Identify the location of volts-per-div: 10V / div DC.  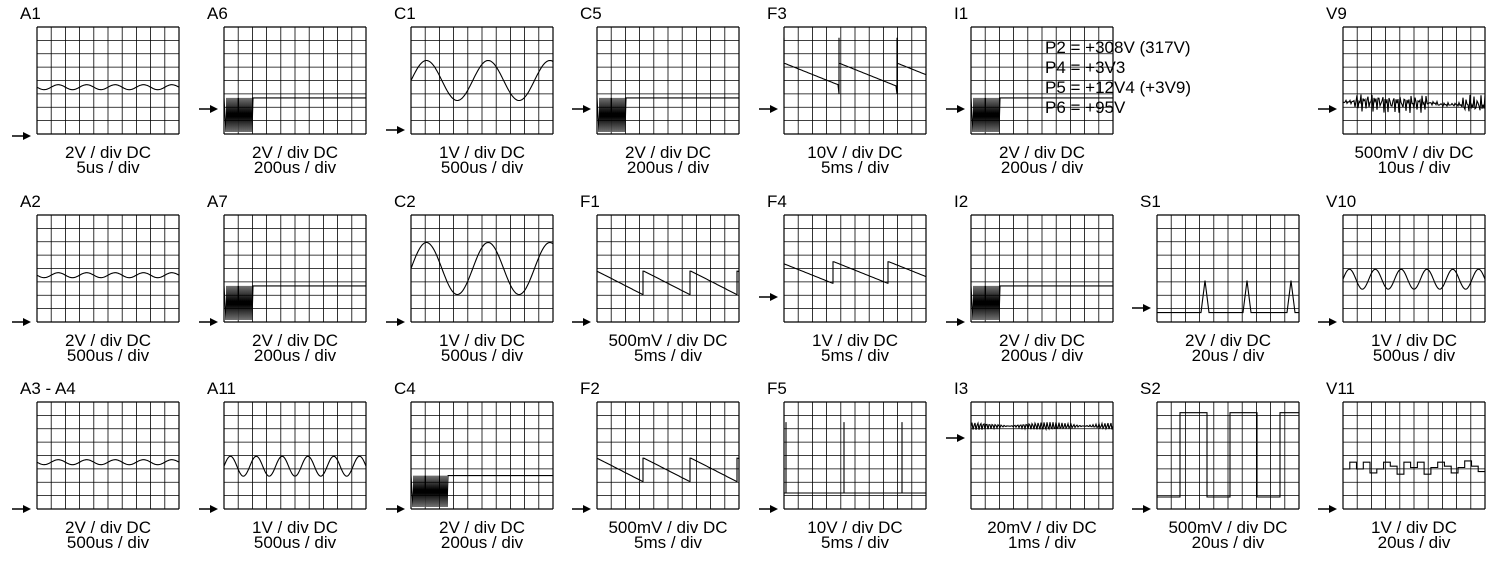
(855, 152).